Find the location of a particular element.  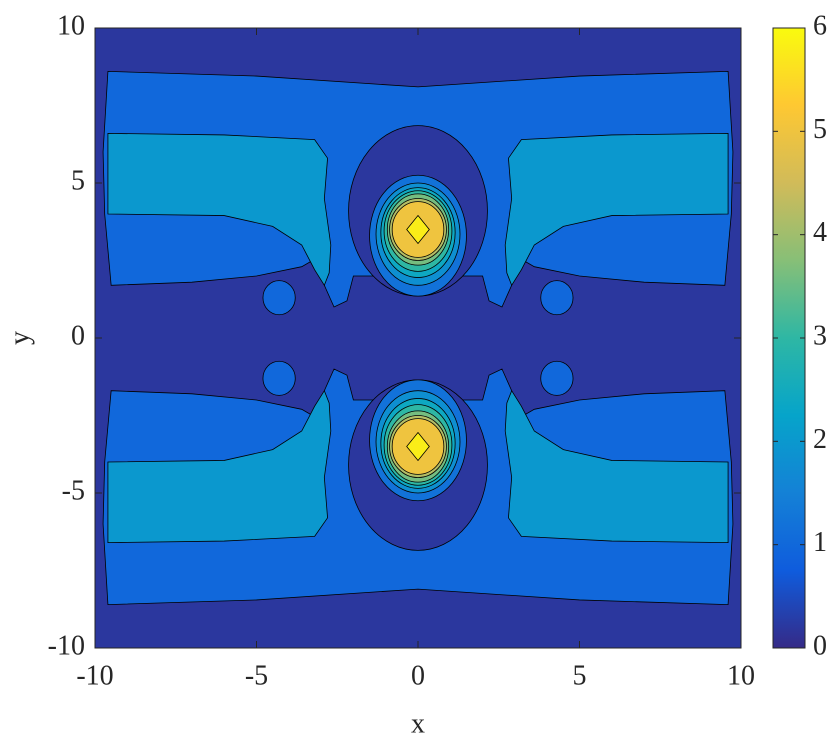

y-tick-label: -5 is located at coordinates (73, 490).